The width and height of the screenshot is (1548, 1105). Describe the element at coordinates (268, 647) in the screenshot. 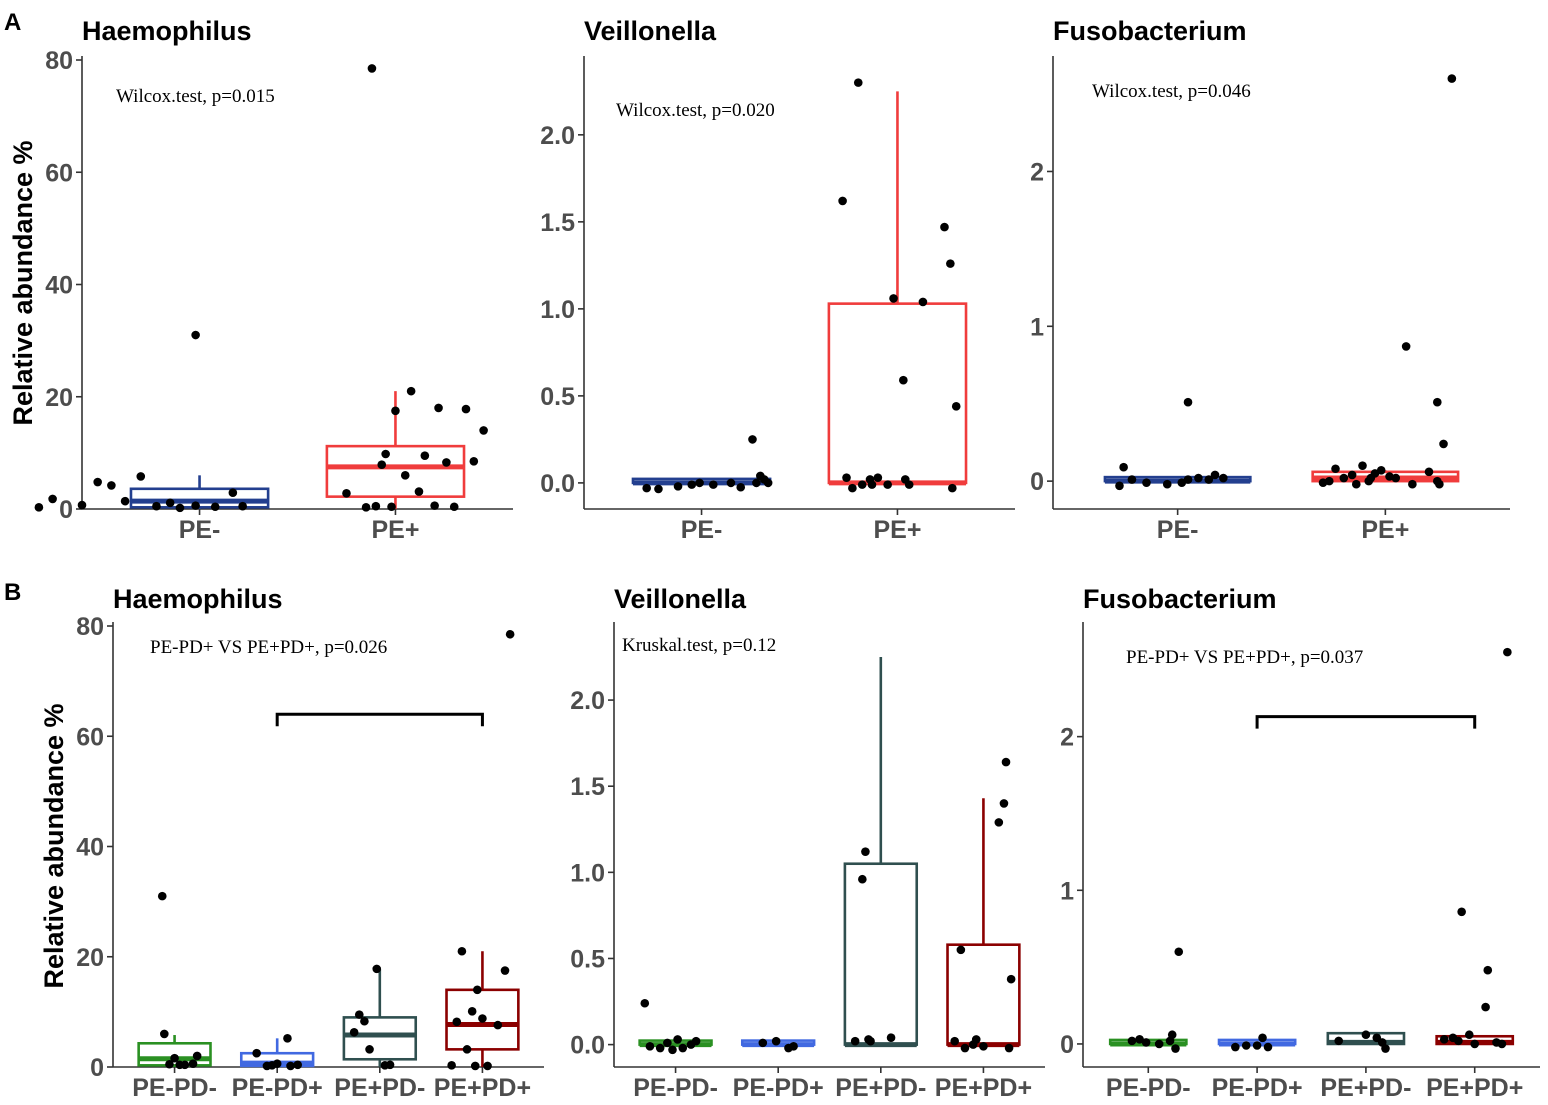

I see `test-annotation: PE-PD+ VS PE+PD+, p=0.026` at that location.